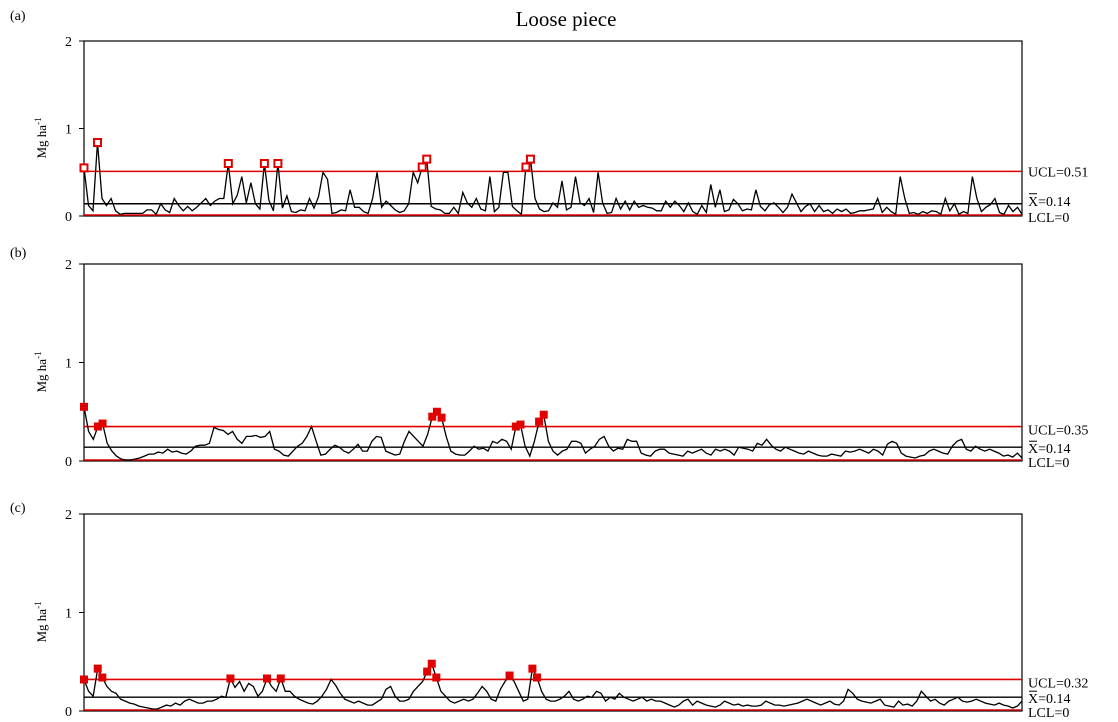  Describe the element at coordinates (1058, 431) in the screenshot. I see `ucl-label: UCL=0.35` at that location.